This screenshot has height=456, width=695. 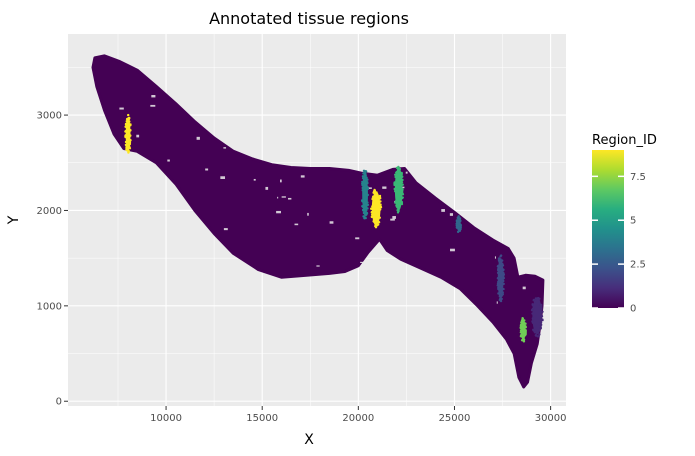 I want to click on x-tick-label: 30000, so click(x=551, y=418).